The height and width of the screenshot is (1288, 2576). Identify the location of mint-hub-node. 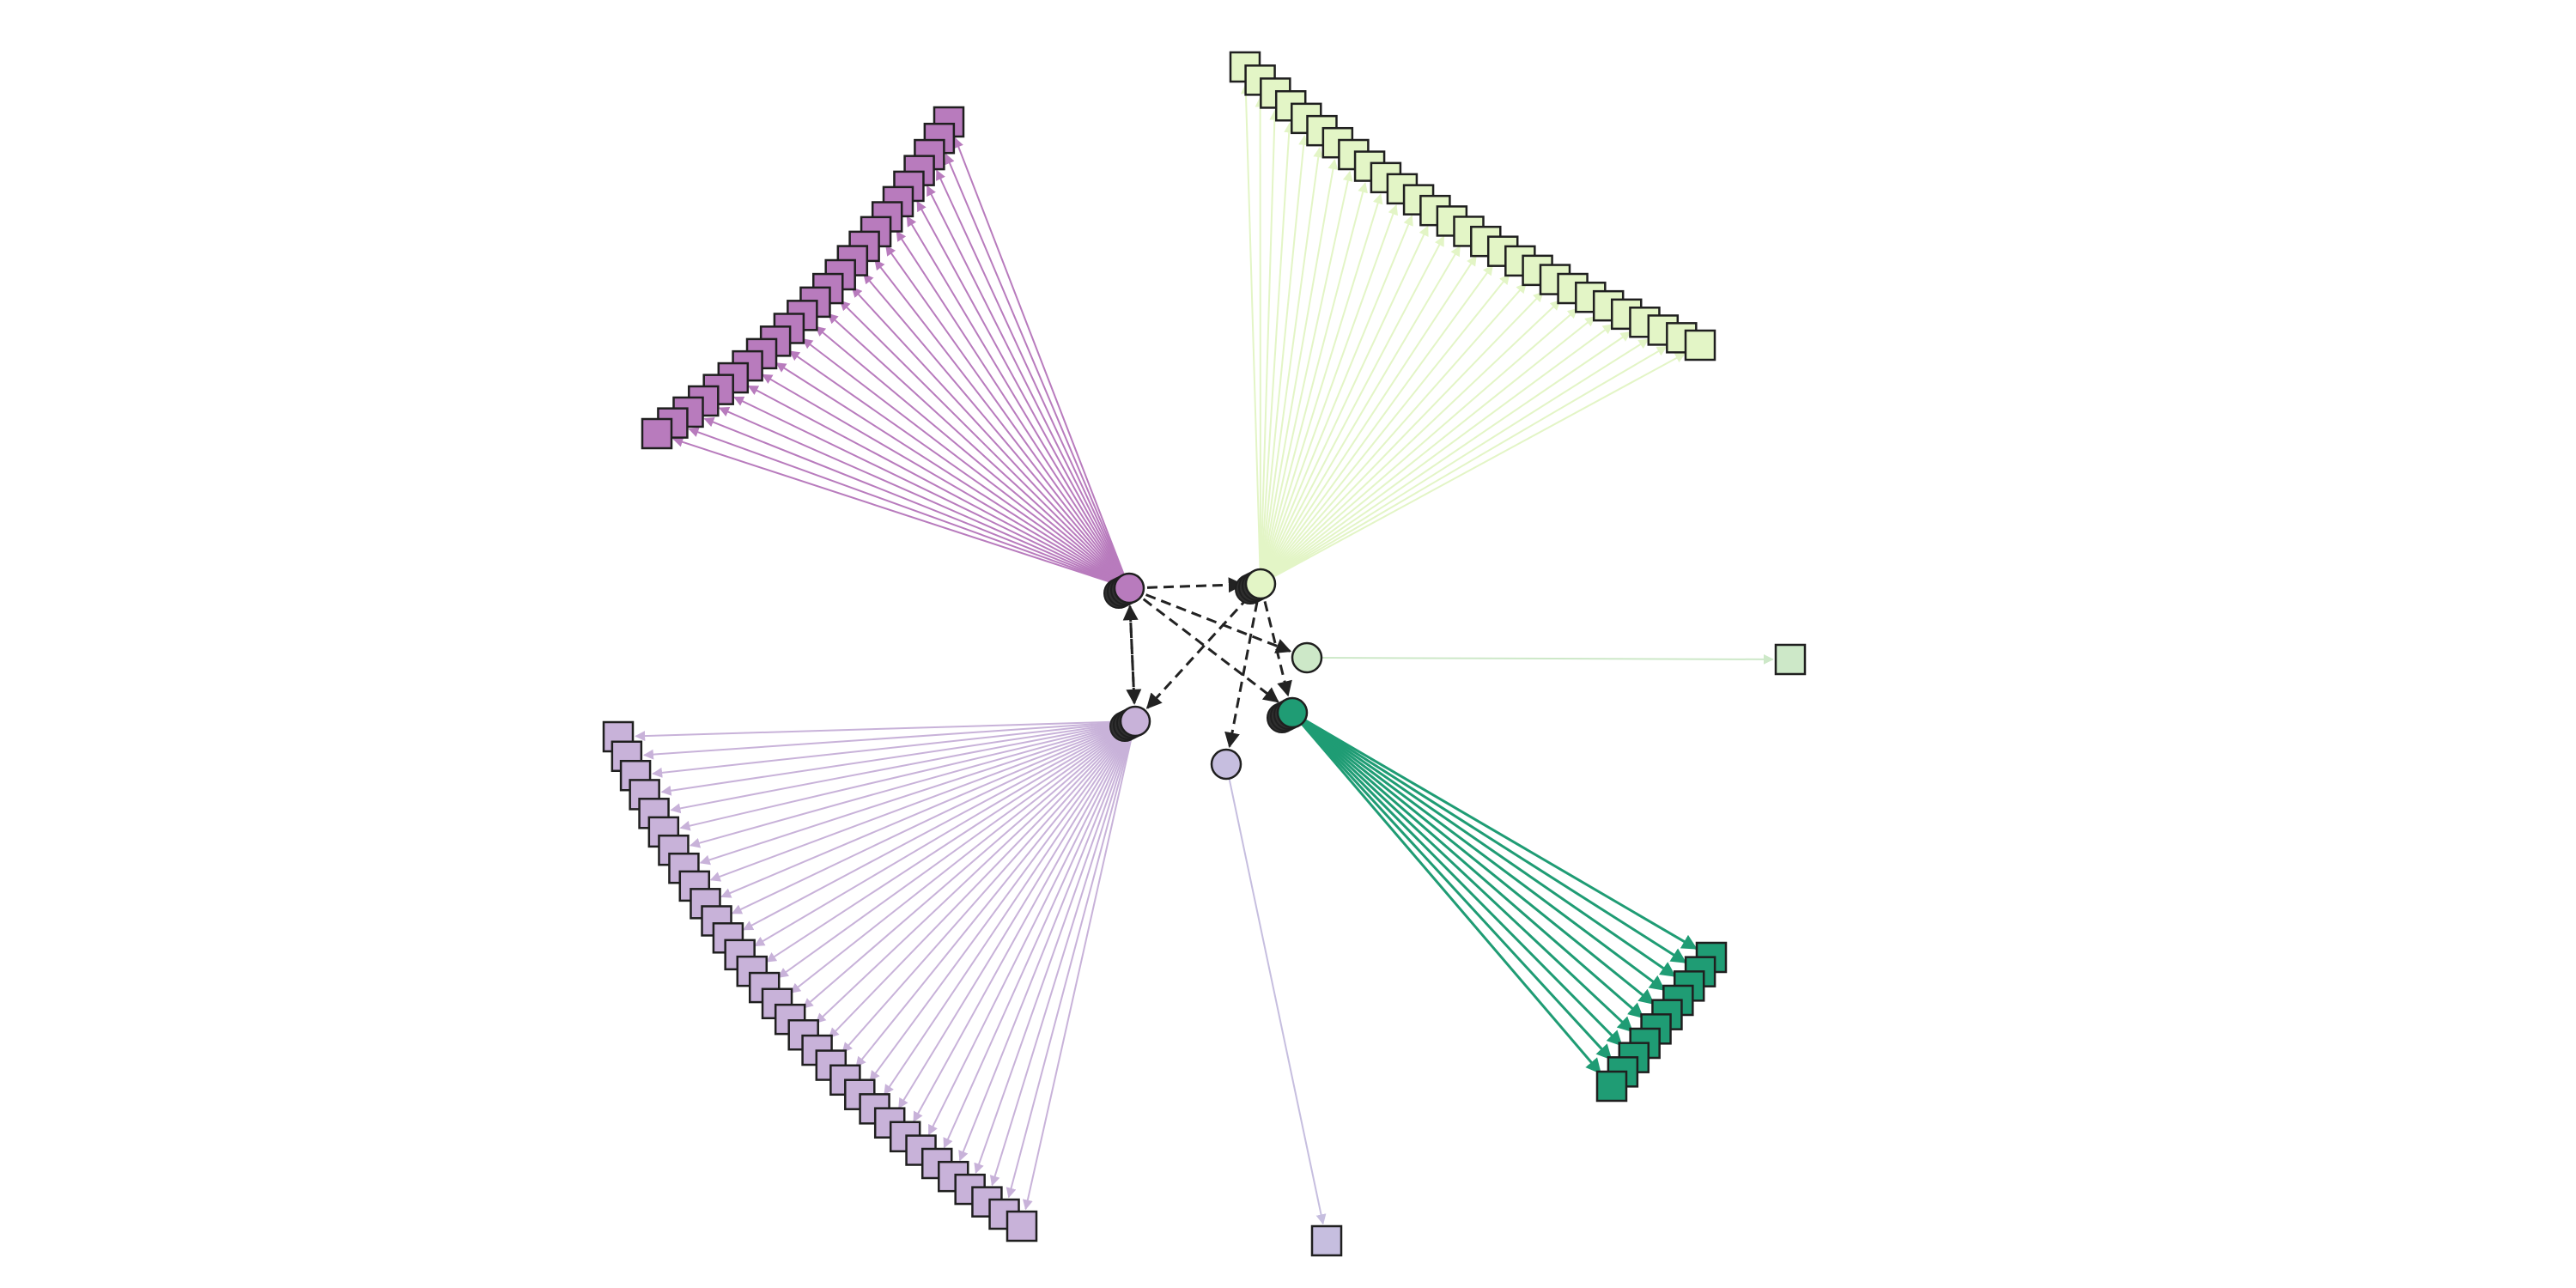
(1307, 658).